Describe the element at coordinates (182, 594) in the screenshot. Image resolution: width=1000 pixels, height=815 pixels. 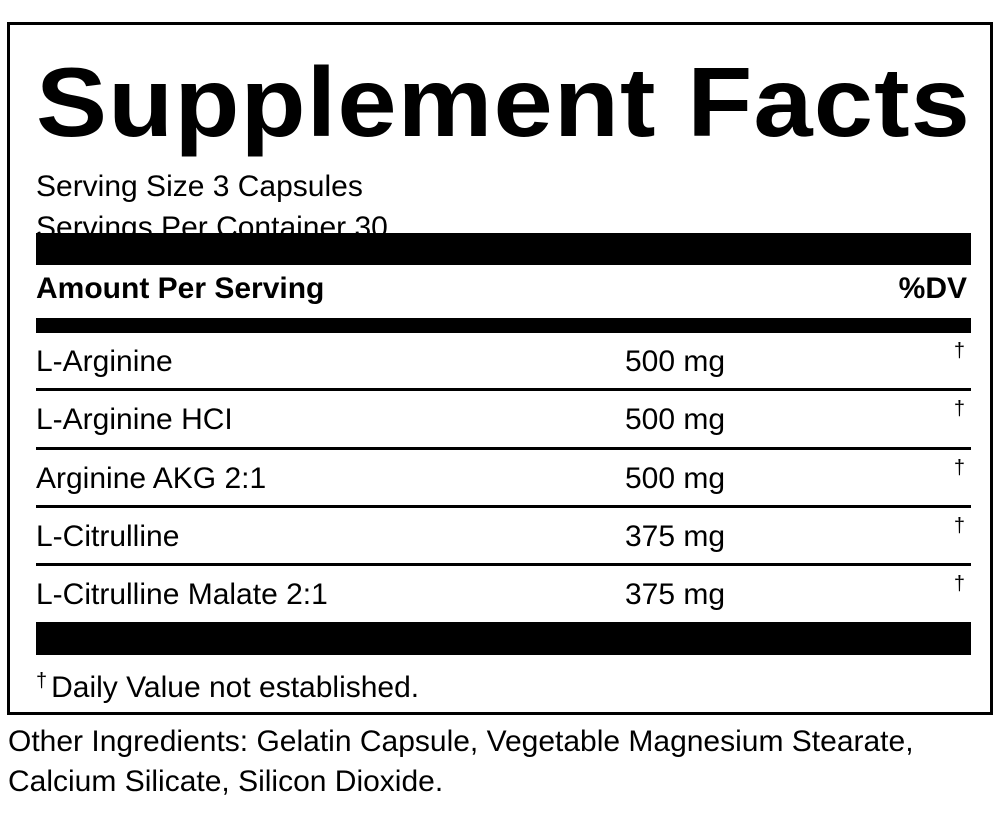
I see `ingredient-name: L-Citrulline Malate 2:1` at that location.